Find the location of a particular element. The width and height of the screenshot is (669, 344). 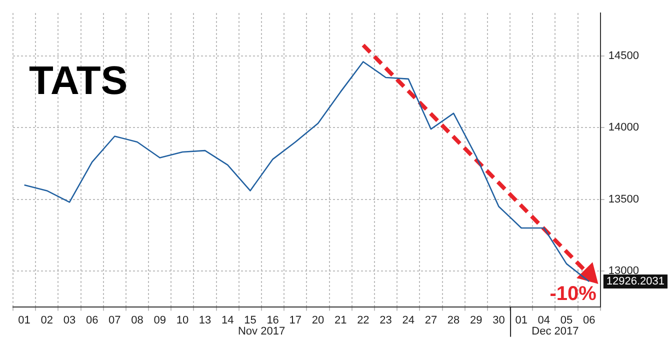

x-tick-label: 03 is located at coordinates (69, 320).